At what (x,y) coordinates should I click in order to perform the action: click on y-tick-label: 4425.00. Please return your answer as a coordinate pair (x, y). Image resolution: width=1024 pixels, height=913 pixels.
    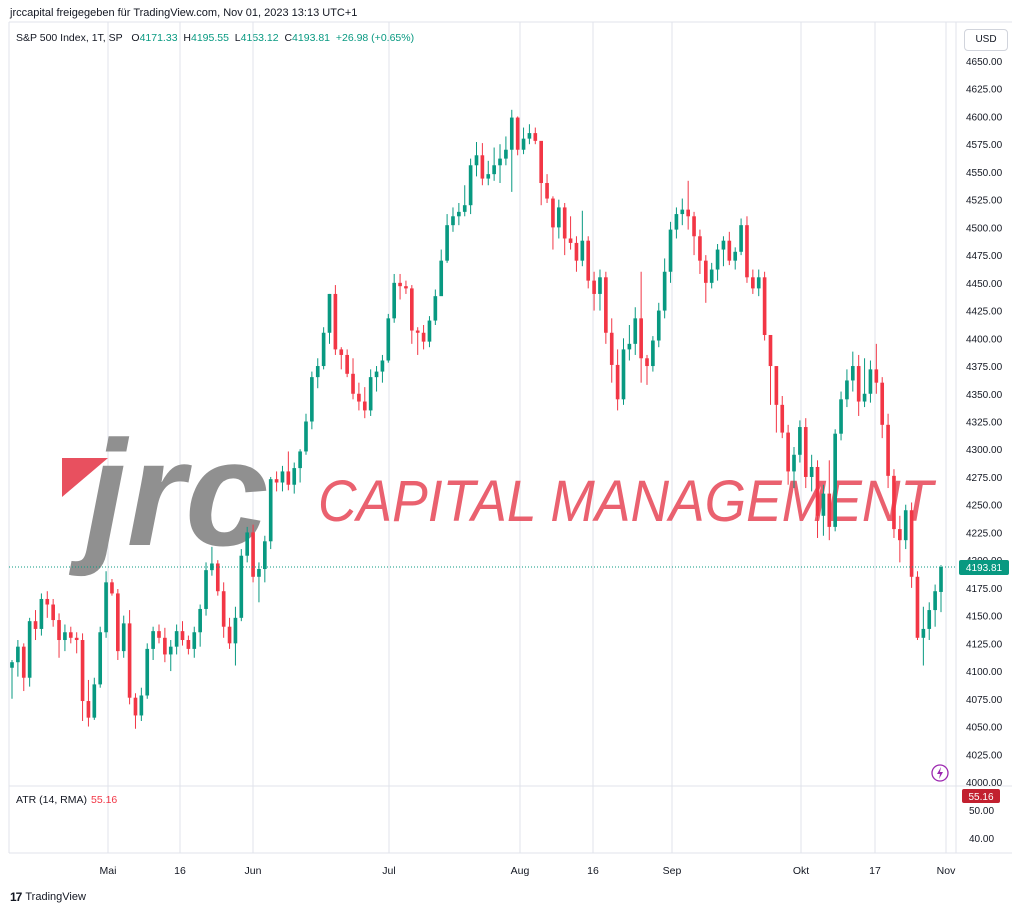
    Looking at the image, I should click on (984, 312).